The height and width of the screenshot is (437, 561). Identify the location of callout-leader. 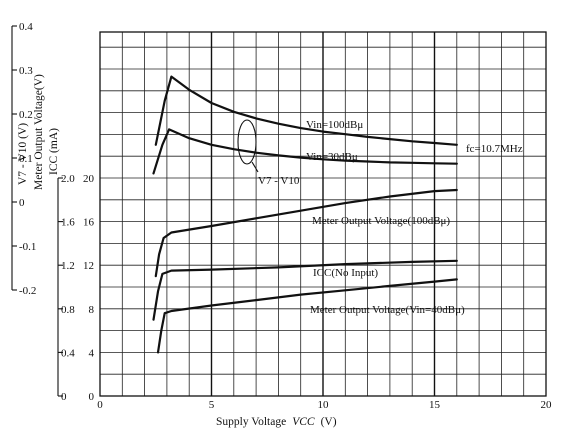
(255, 167).